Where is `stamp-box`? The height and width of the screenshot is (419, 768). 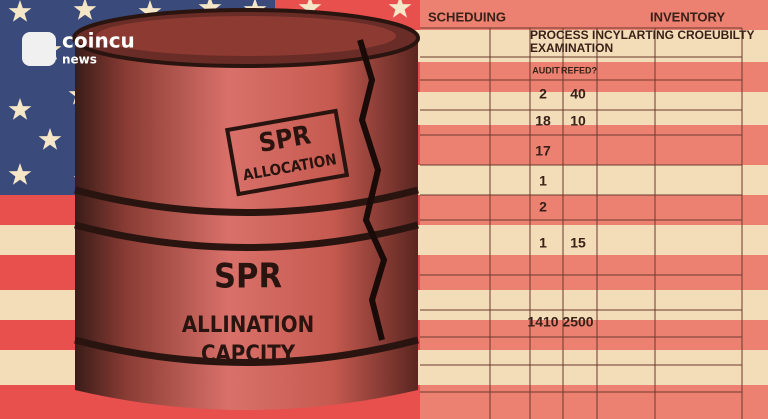 stamp-box is located at coordinates (287, 152).